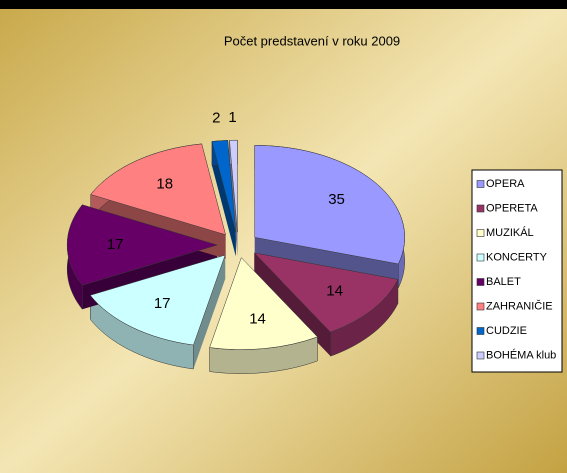 The height and width of the screenshot is (473, 567). I want to click on data-label: 2, so click(216, 118).